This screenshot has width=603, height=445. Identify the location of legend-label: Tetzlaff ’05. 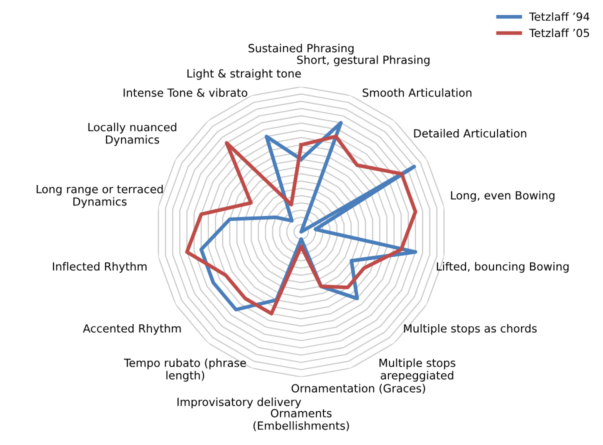
(559, 33).